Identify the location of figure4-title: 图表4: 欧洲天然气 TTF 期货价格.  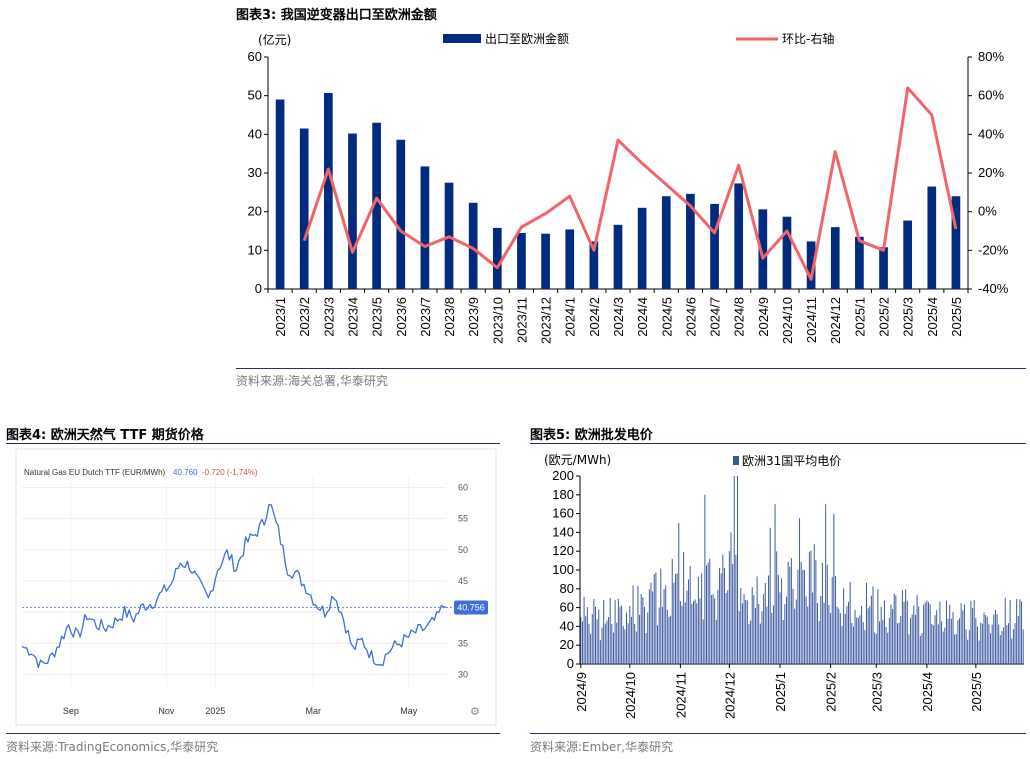
(105, 435).